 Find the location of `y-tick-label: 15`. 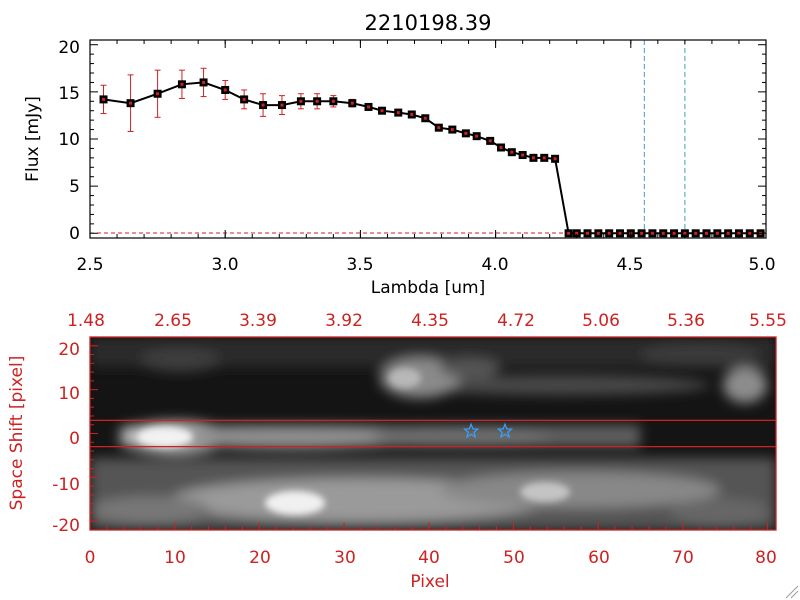

y-tick-label: 15 is located at coordinates (69, 94).